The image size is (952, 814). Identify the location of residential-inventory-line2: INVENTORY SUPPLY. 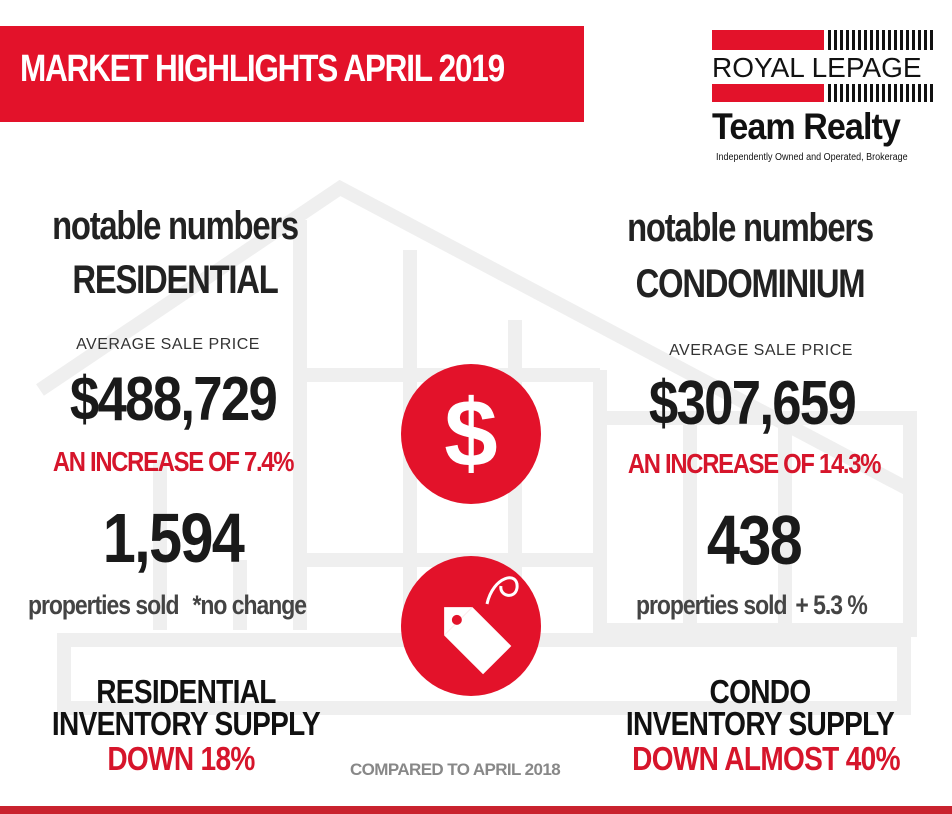
(186, 723).